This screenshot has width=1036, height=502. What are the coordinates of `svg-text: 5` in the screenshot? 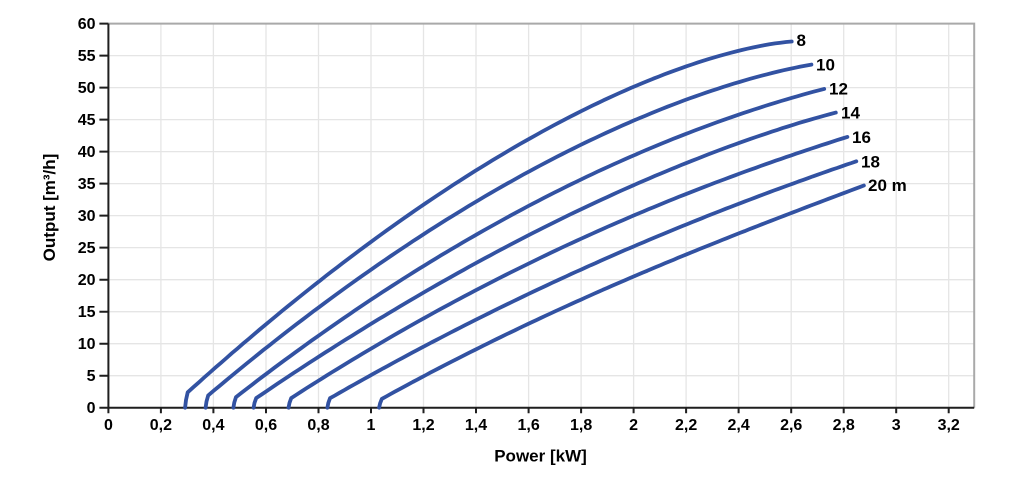 It's located at (91, 376).